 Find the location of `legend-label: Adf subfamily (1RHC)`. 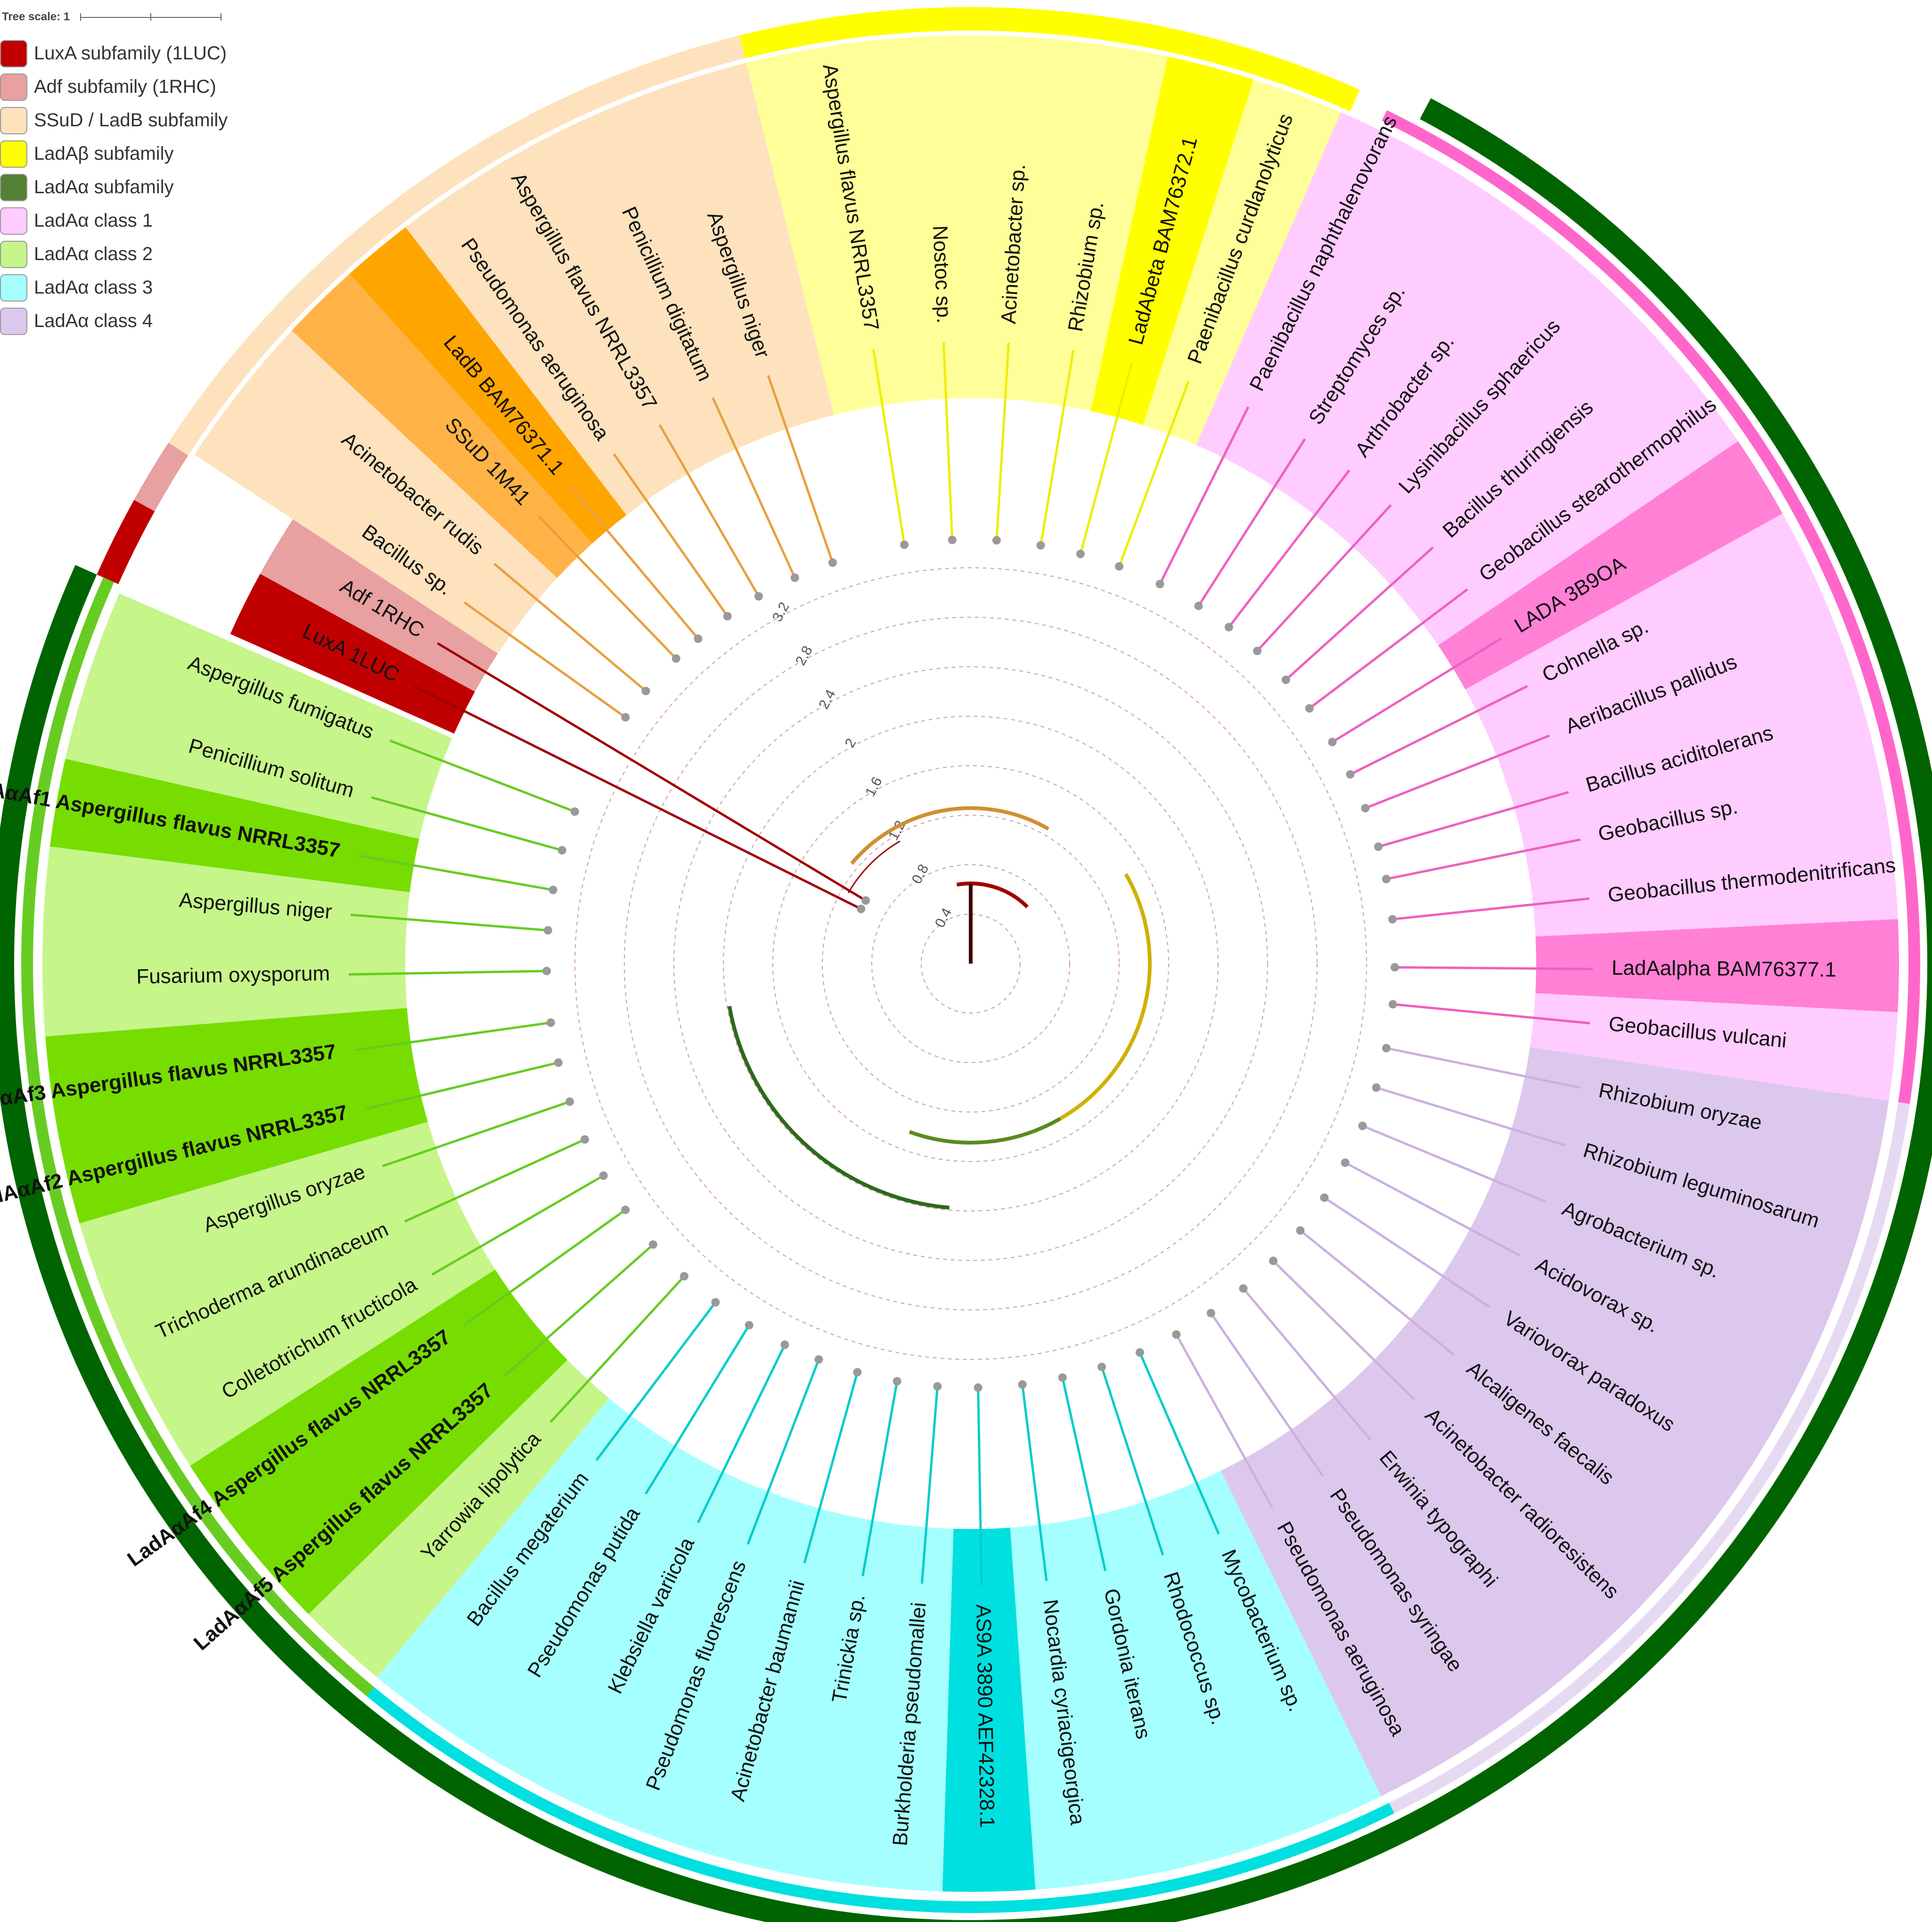

legend-label: Adf subfamily (1RHC) is located at coordinates (125, 86).